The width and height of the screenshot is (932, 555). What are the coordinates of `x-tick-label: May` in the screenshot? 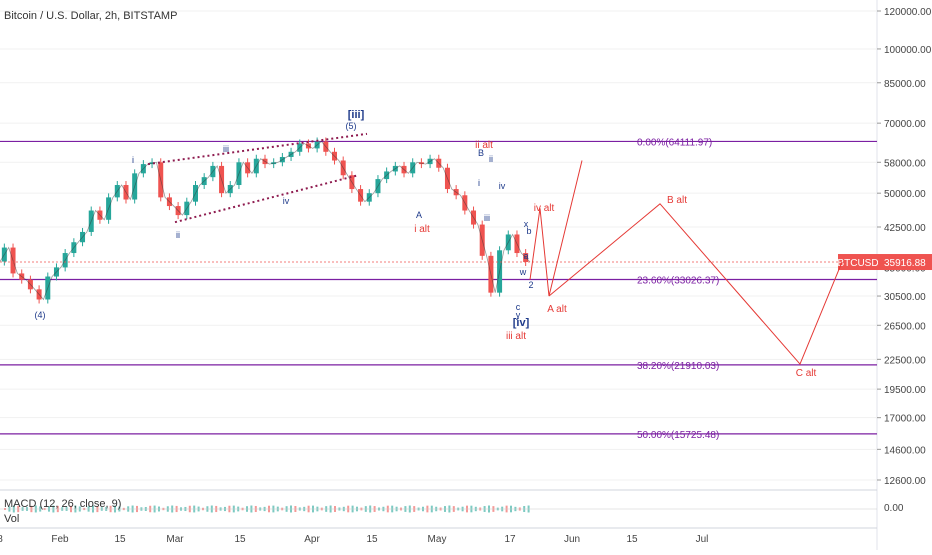 It's located at (437, 539).